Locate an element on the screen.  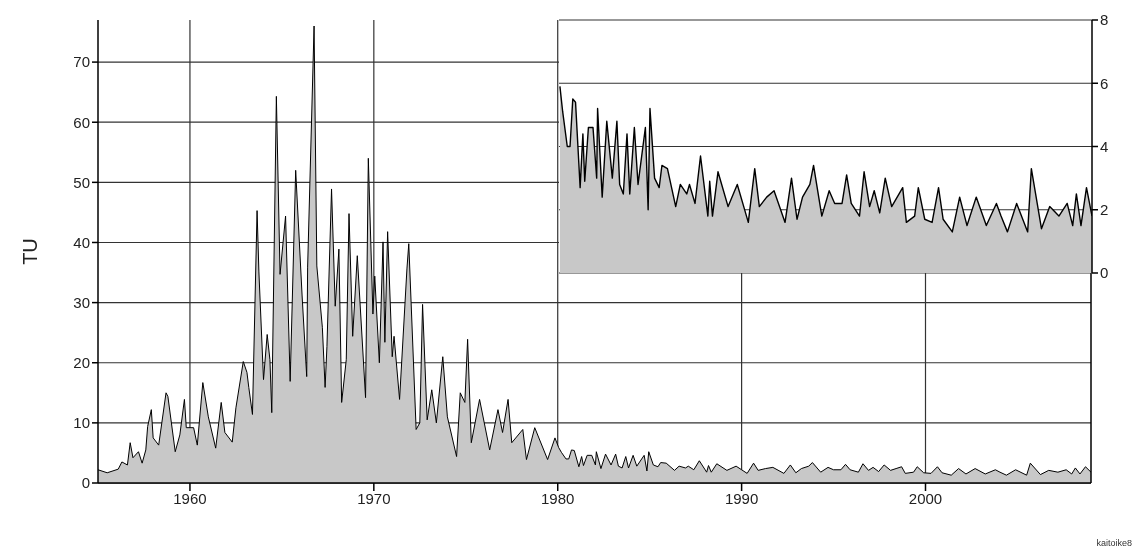
y-tick-label: 60 is located at coordinates (81, 122).